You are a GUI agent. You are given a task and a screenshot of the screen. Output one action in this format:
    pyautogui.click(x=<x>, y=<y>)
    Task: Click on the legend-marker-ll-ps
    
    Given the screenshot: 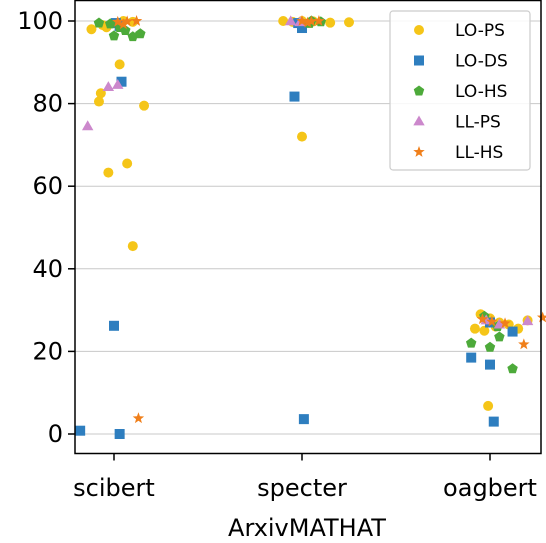 What is the action you would take?
    pyautogui.click(x=419, y=120)
    